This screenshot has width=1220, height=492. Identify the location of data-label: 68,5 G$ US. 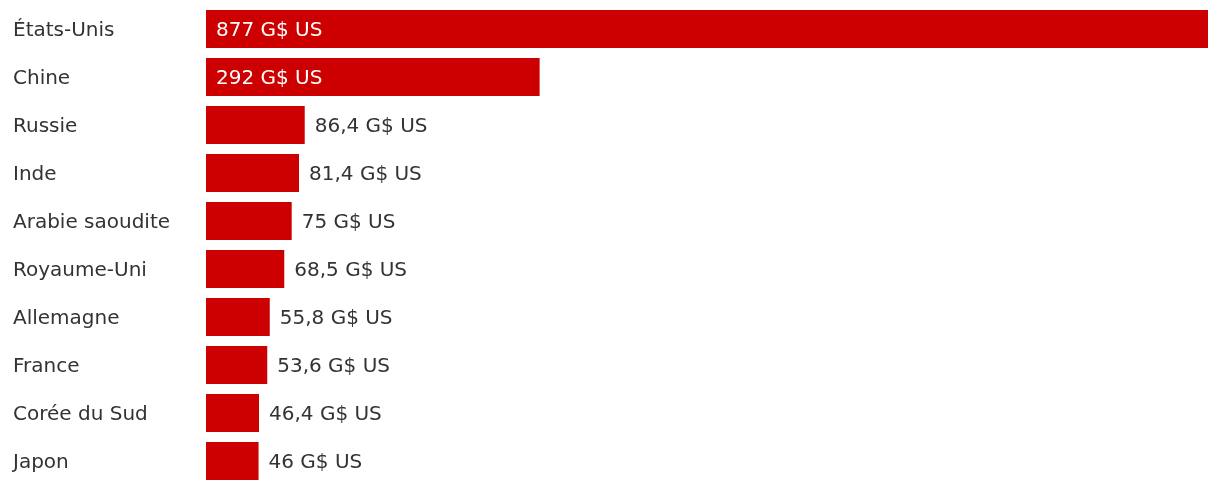
(351, 269).